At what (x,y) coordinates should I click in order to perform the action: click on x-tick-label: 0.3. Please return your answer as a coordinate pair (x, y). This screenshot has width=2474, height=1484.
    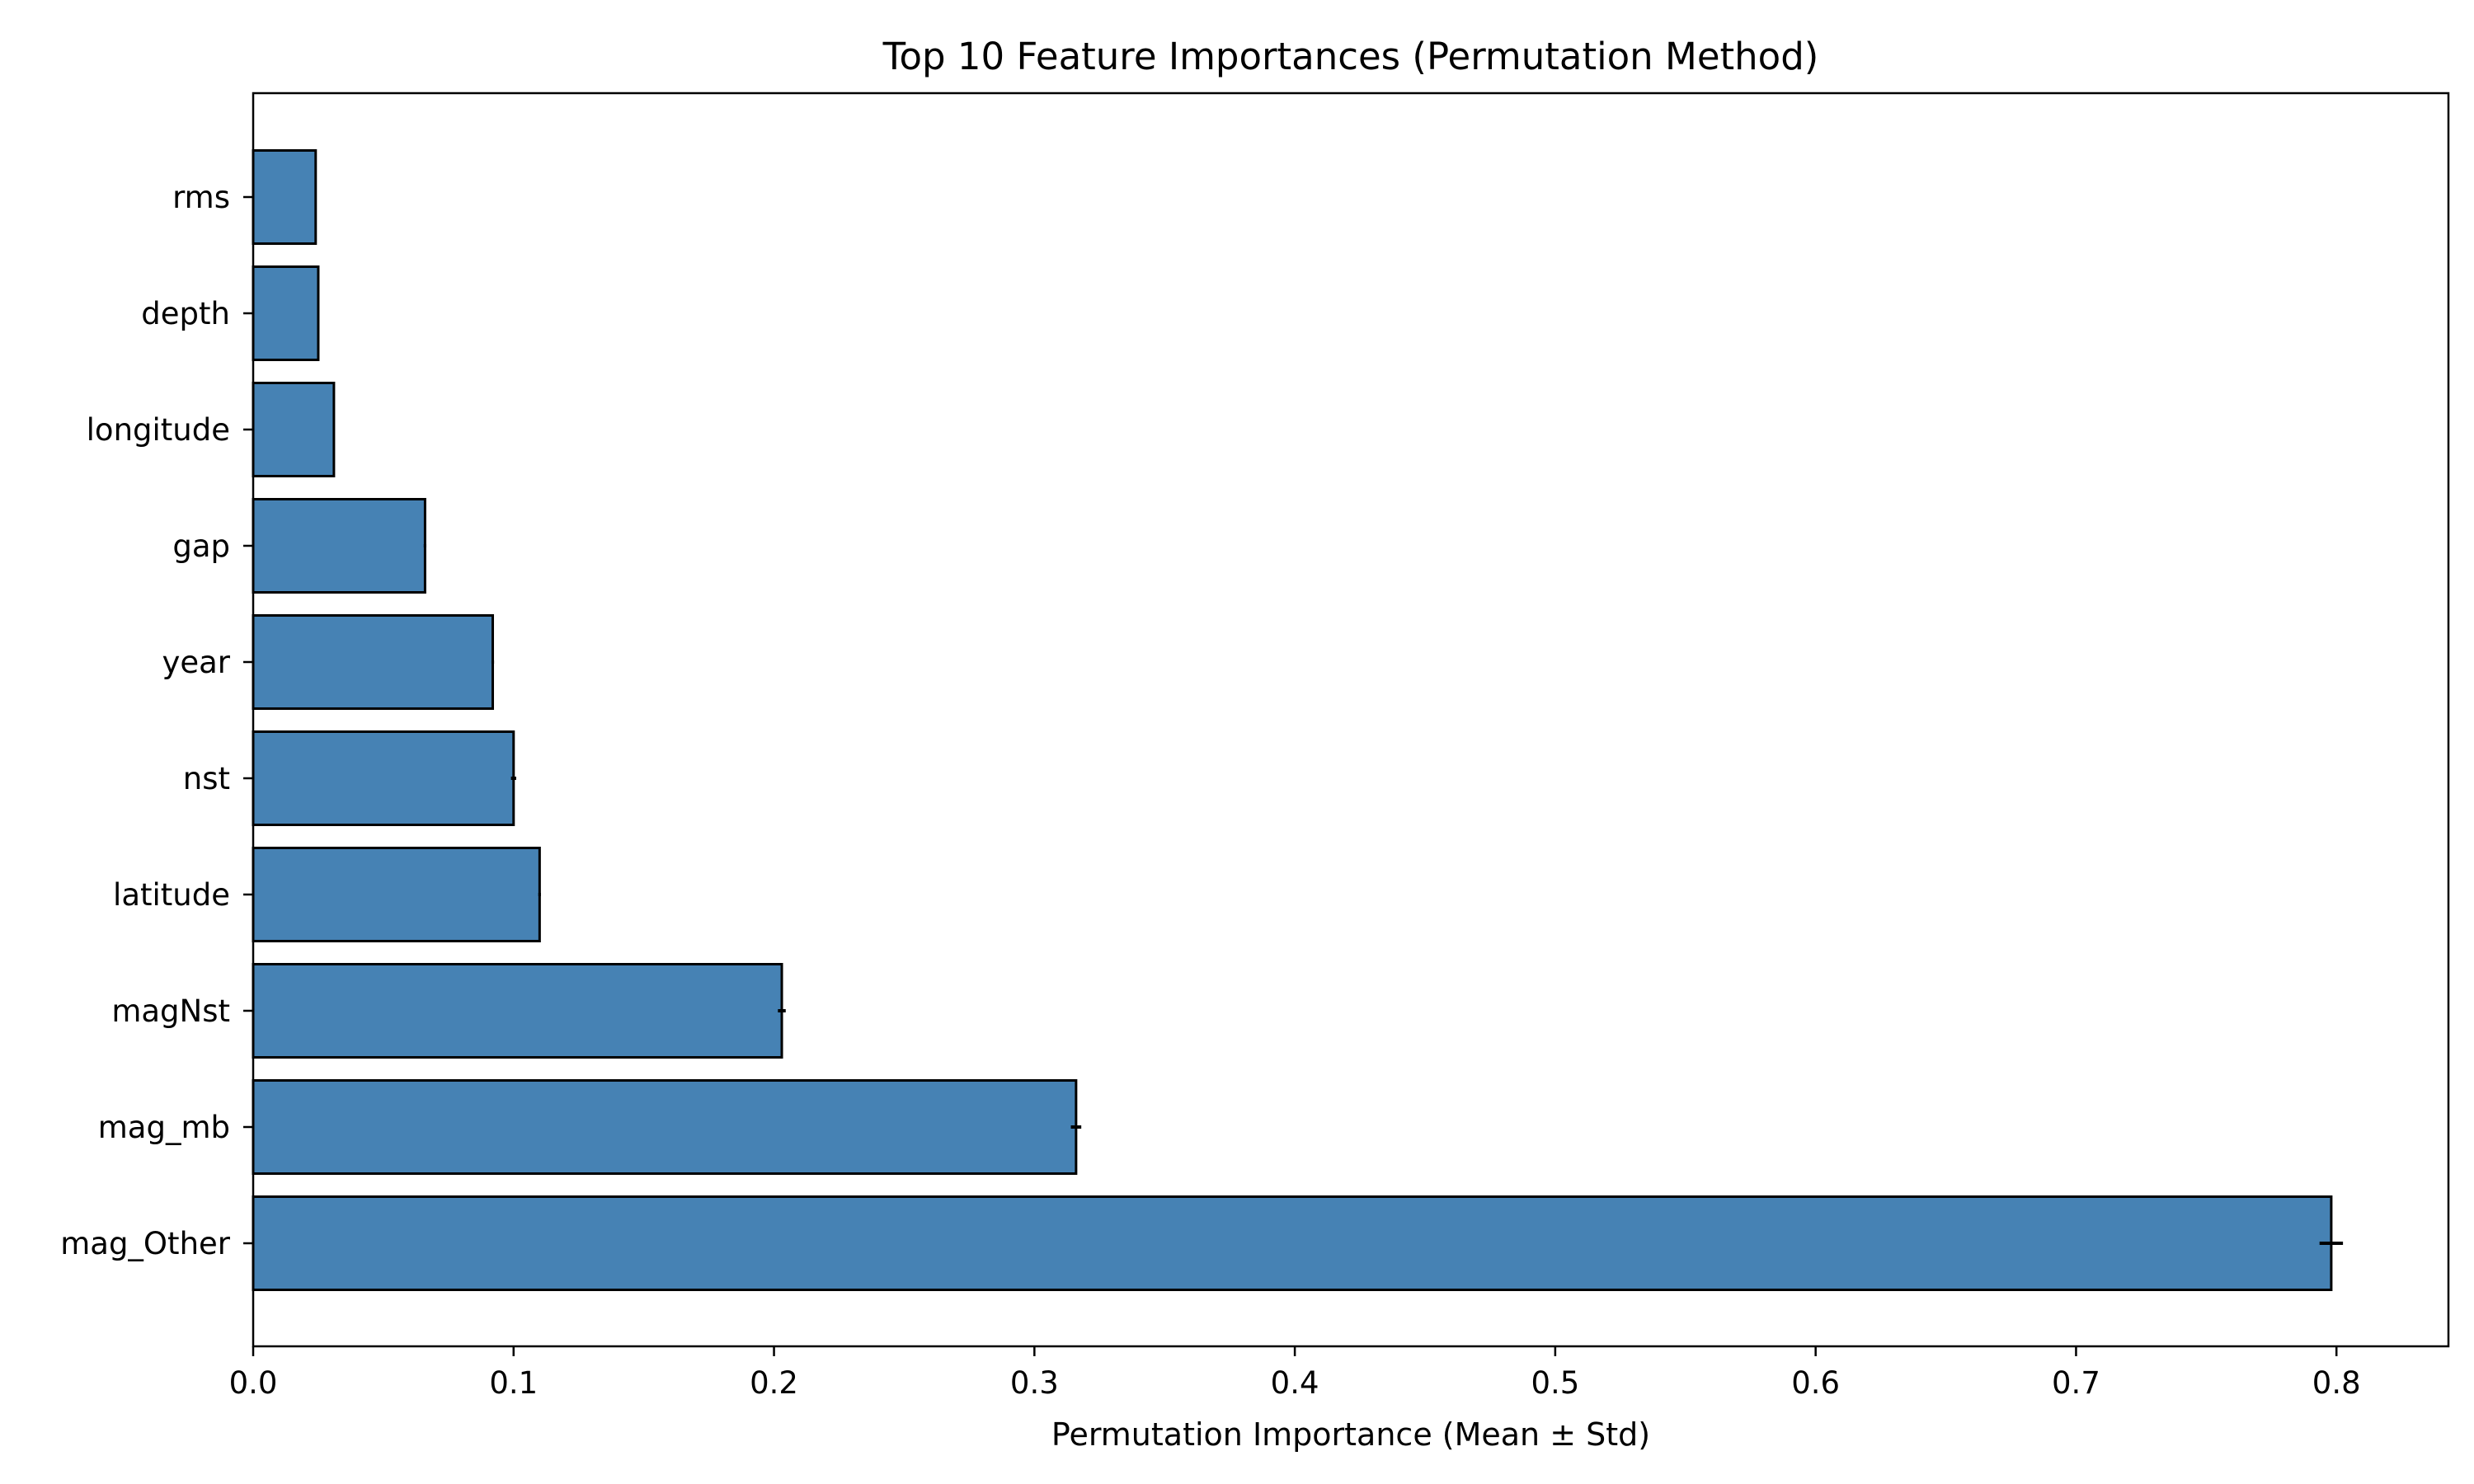
    Looking at the image, I should click on (1034, 1383).